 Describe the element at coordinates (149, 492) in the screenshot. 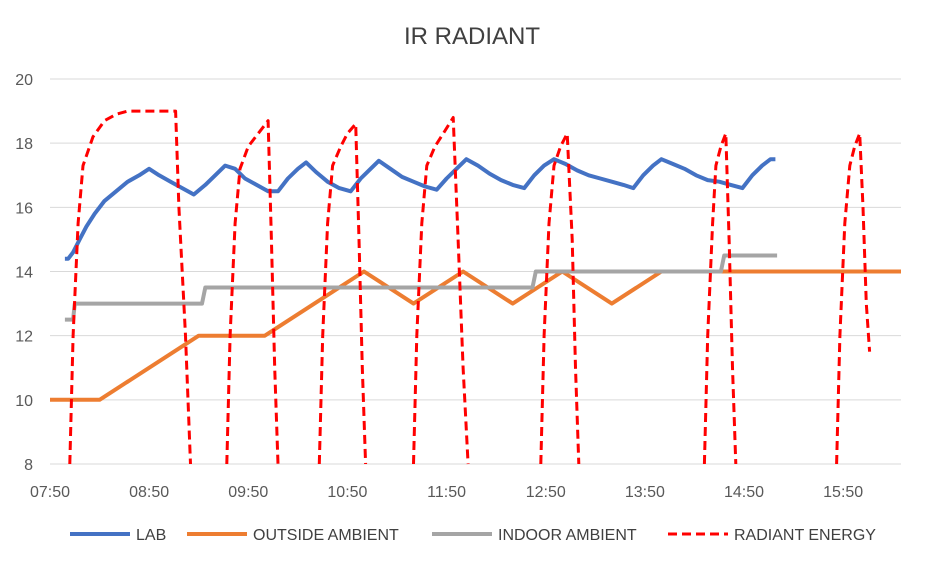

I see `x-tick-label: 08:50` at that location.